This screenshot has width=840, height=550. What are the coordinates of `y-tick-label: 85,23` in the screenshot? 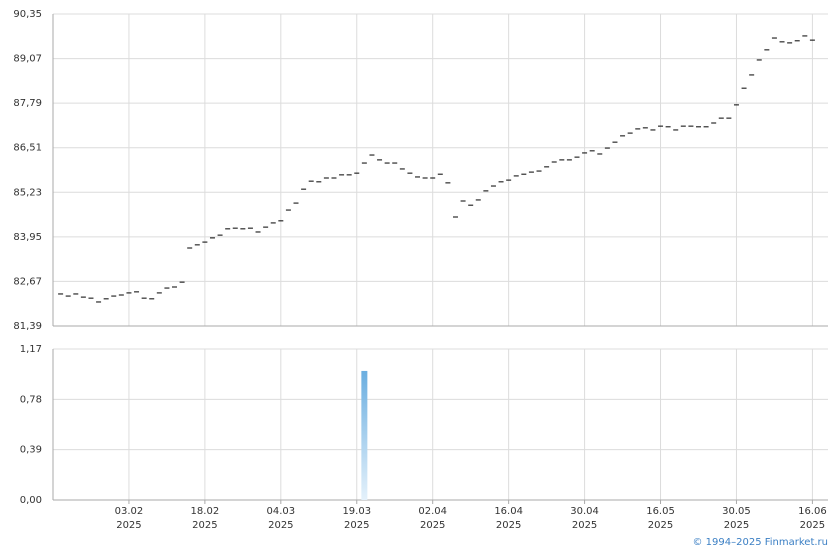 It's located at (27, 192).